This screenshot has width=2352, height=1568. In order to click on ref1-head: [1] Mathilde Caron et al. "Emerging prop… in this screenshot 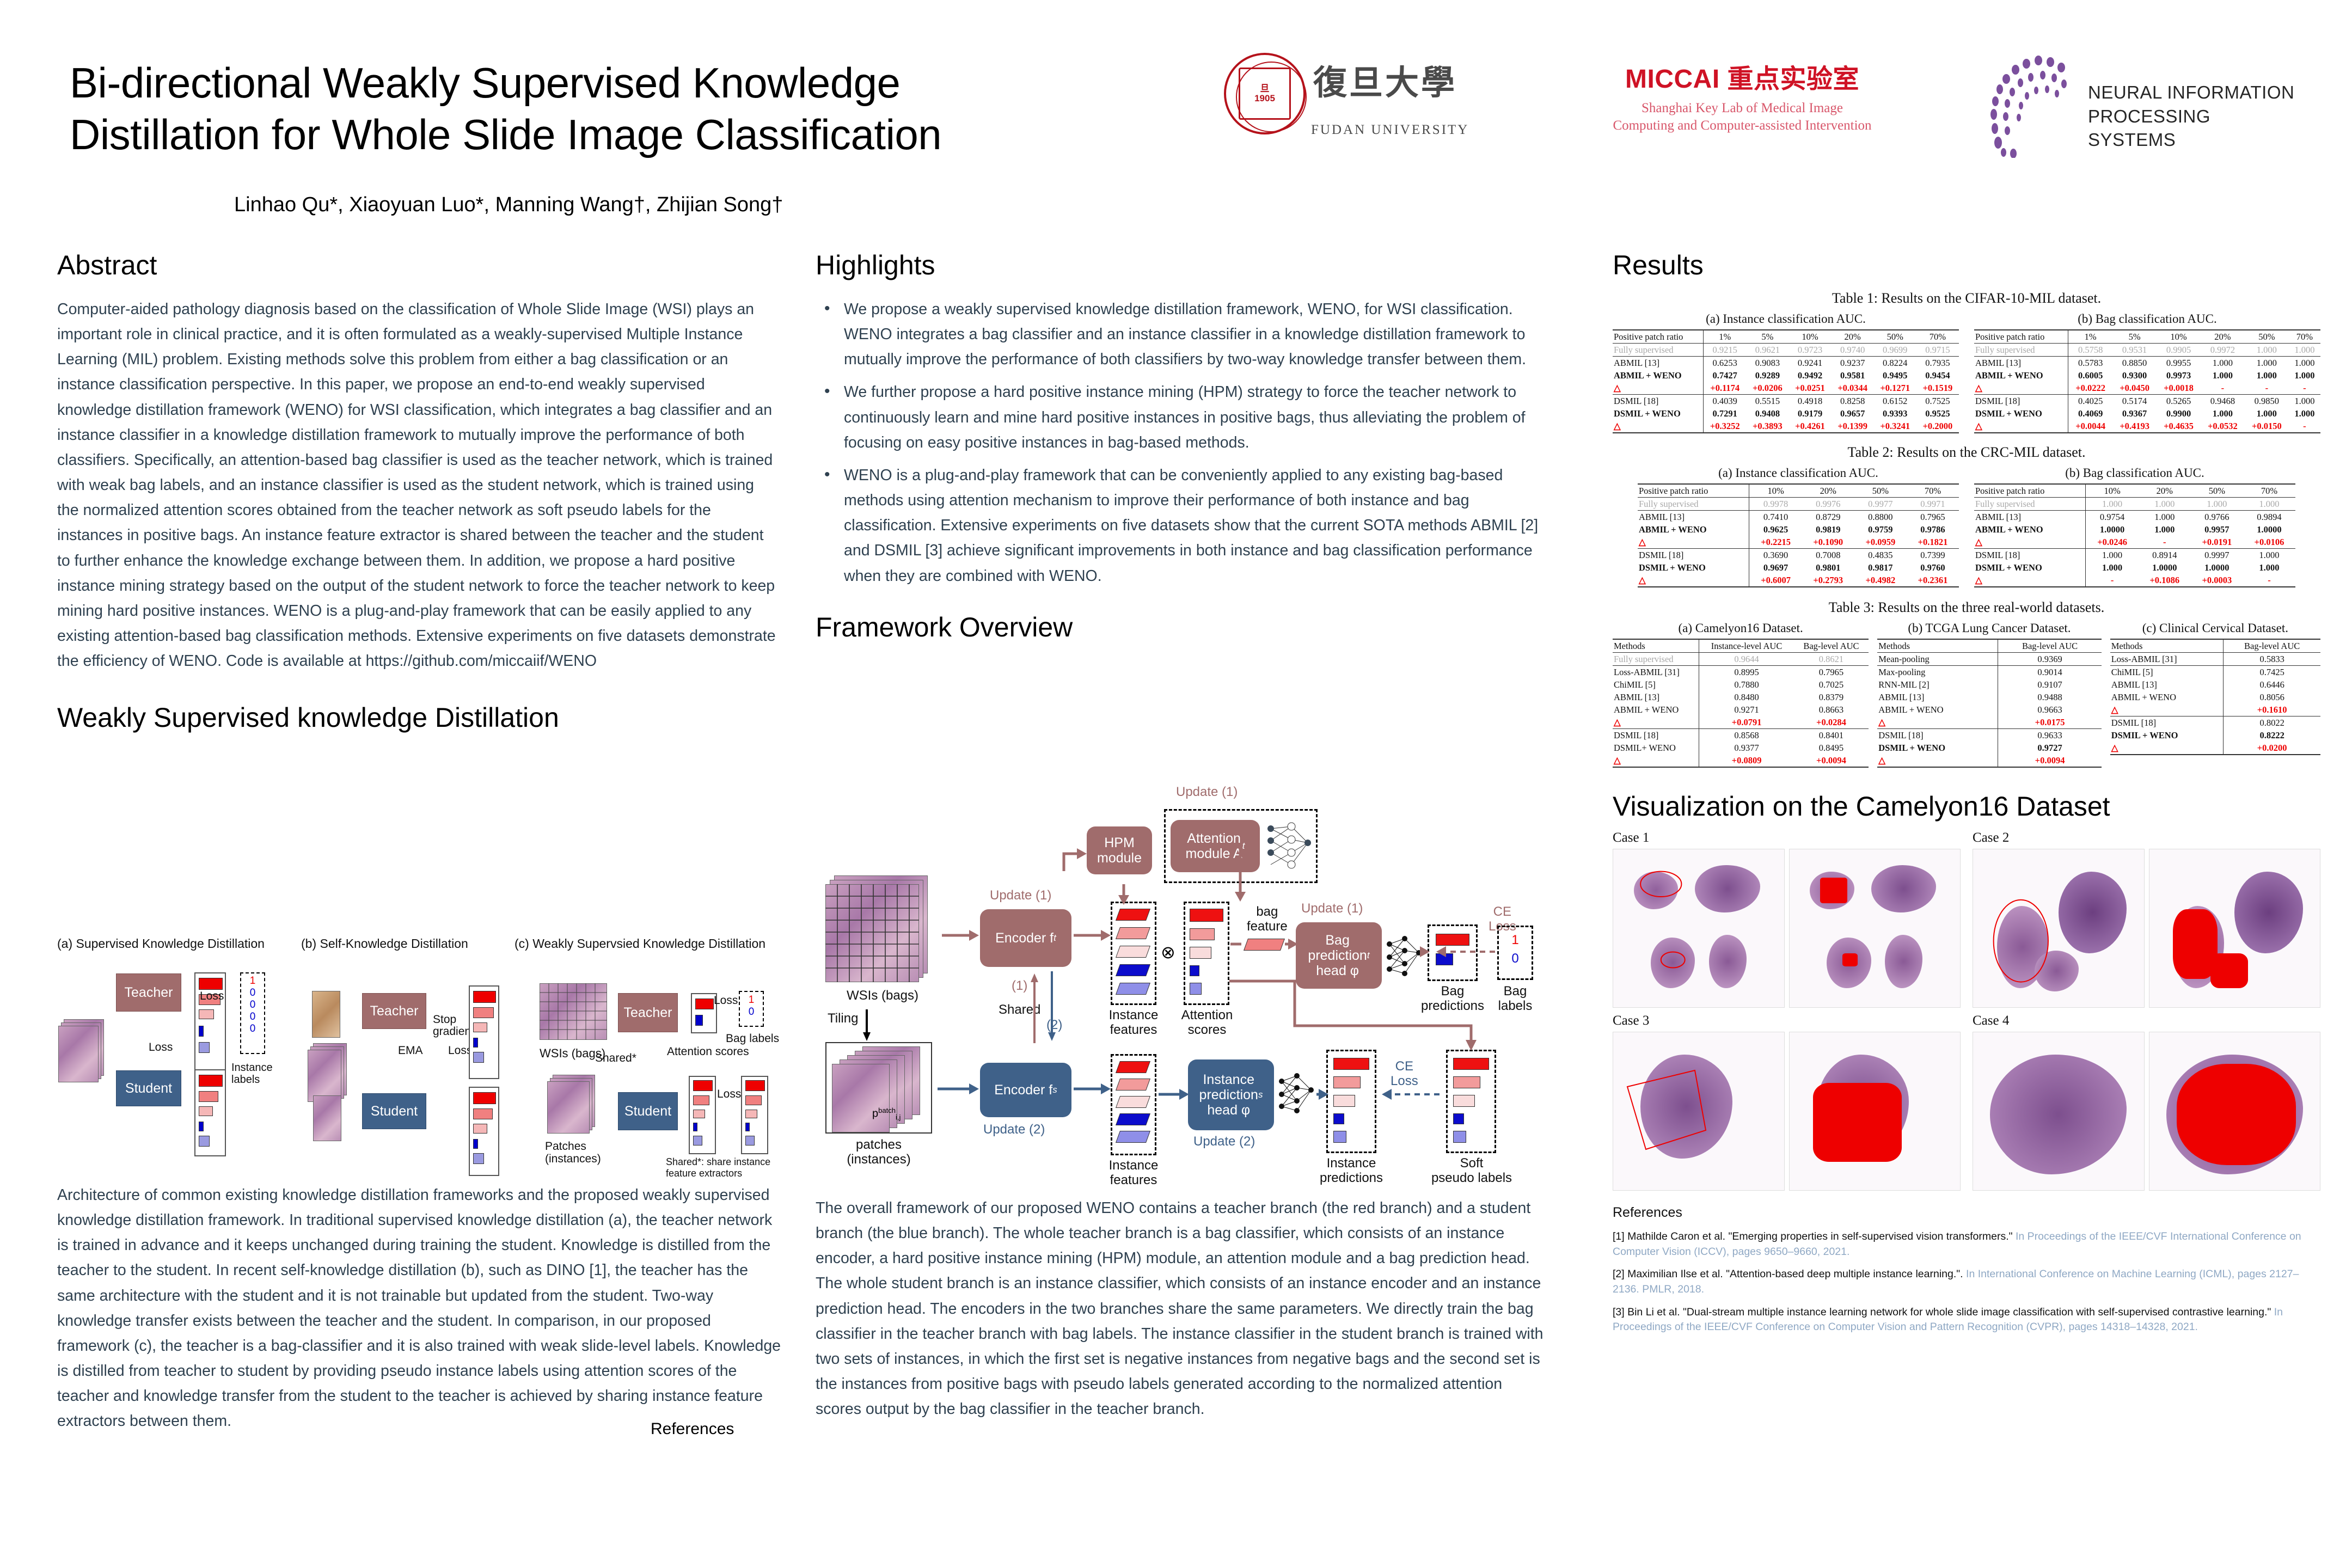, I will do `click(1813, 1236)`.